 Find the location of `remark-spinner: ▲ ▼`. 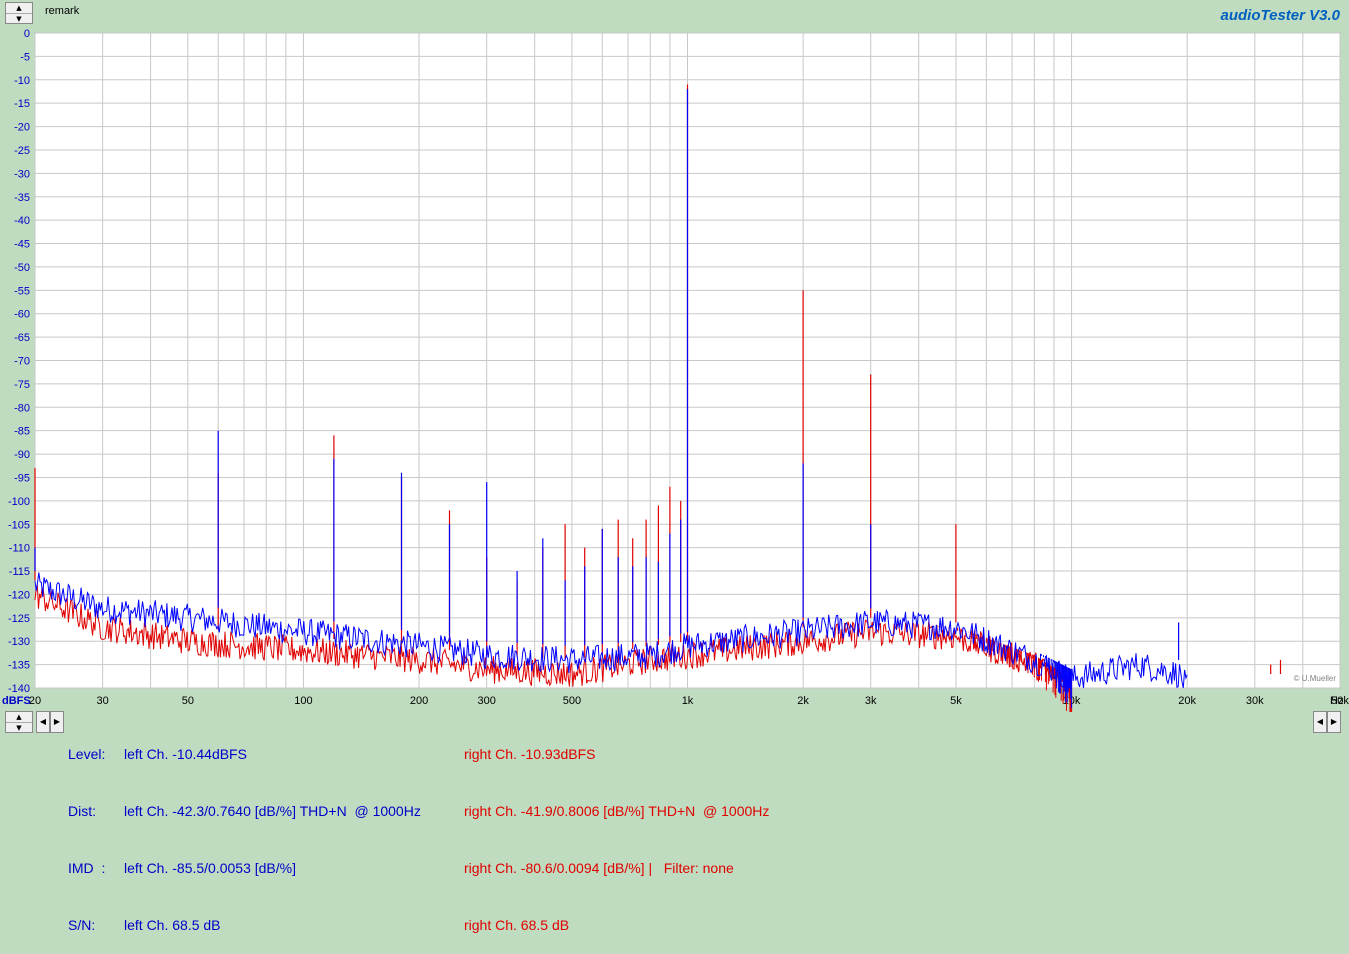

remark-spinner: ▲ ▼ is located at coordinates (19, 13).